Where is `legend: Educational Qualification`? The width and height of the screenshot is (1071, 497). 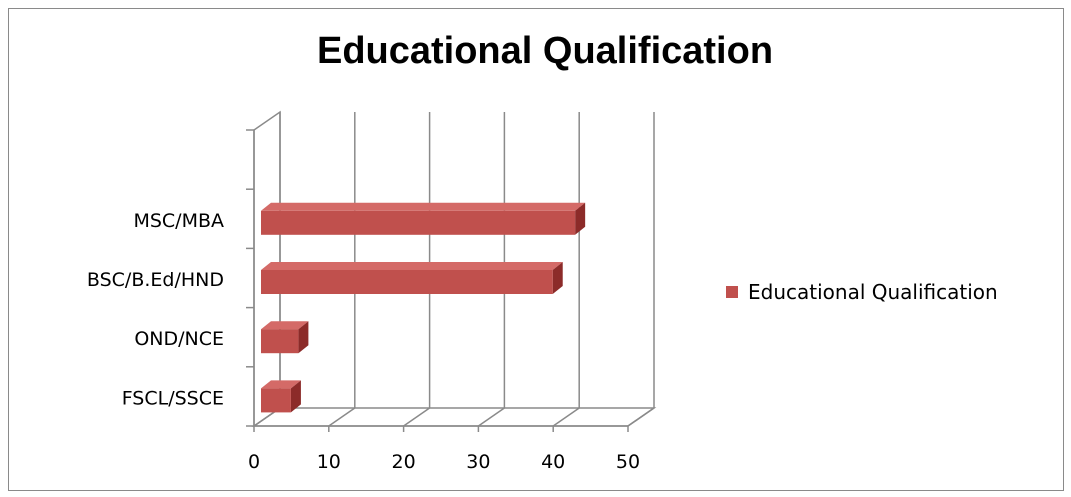
legend: Educational Qualification is located at coordinates (862, 292).